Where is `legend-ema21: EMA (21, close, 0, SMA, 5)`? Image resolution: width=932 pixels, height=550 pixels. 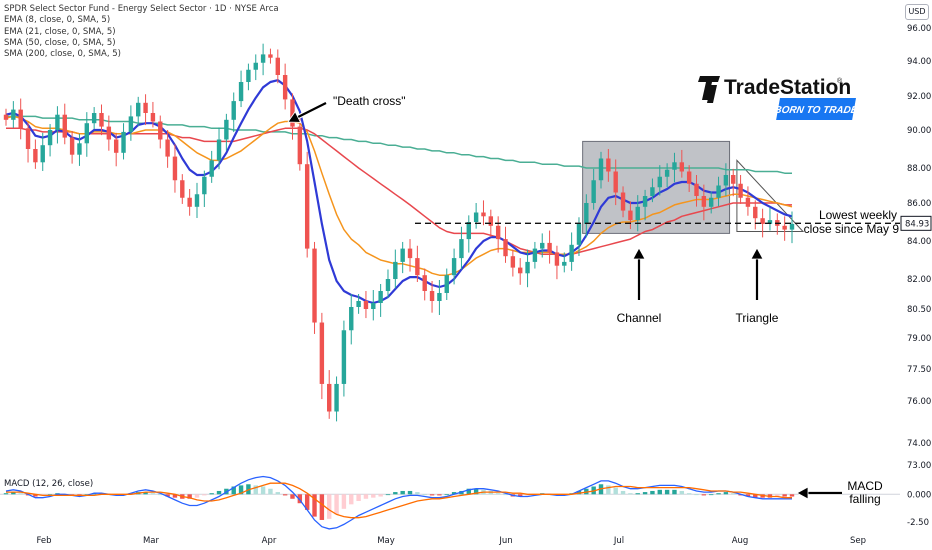 legend-ema21: EMA (21, close, 0, SMA, 5) is located at coordinates (60, 31).